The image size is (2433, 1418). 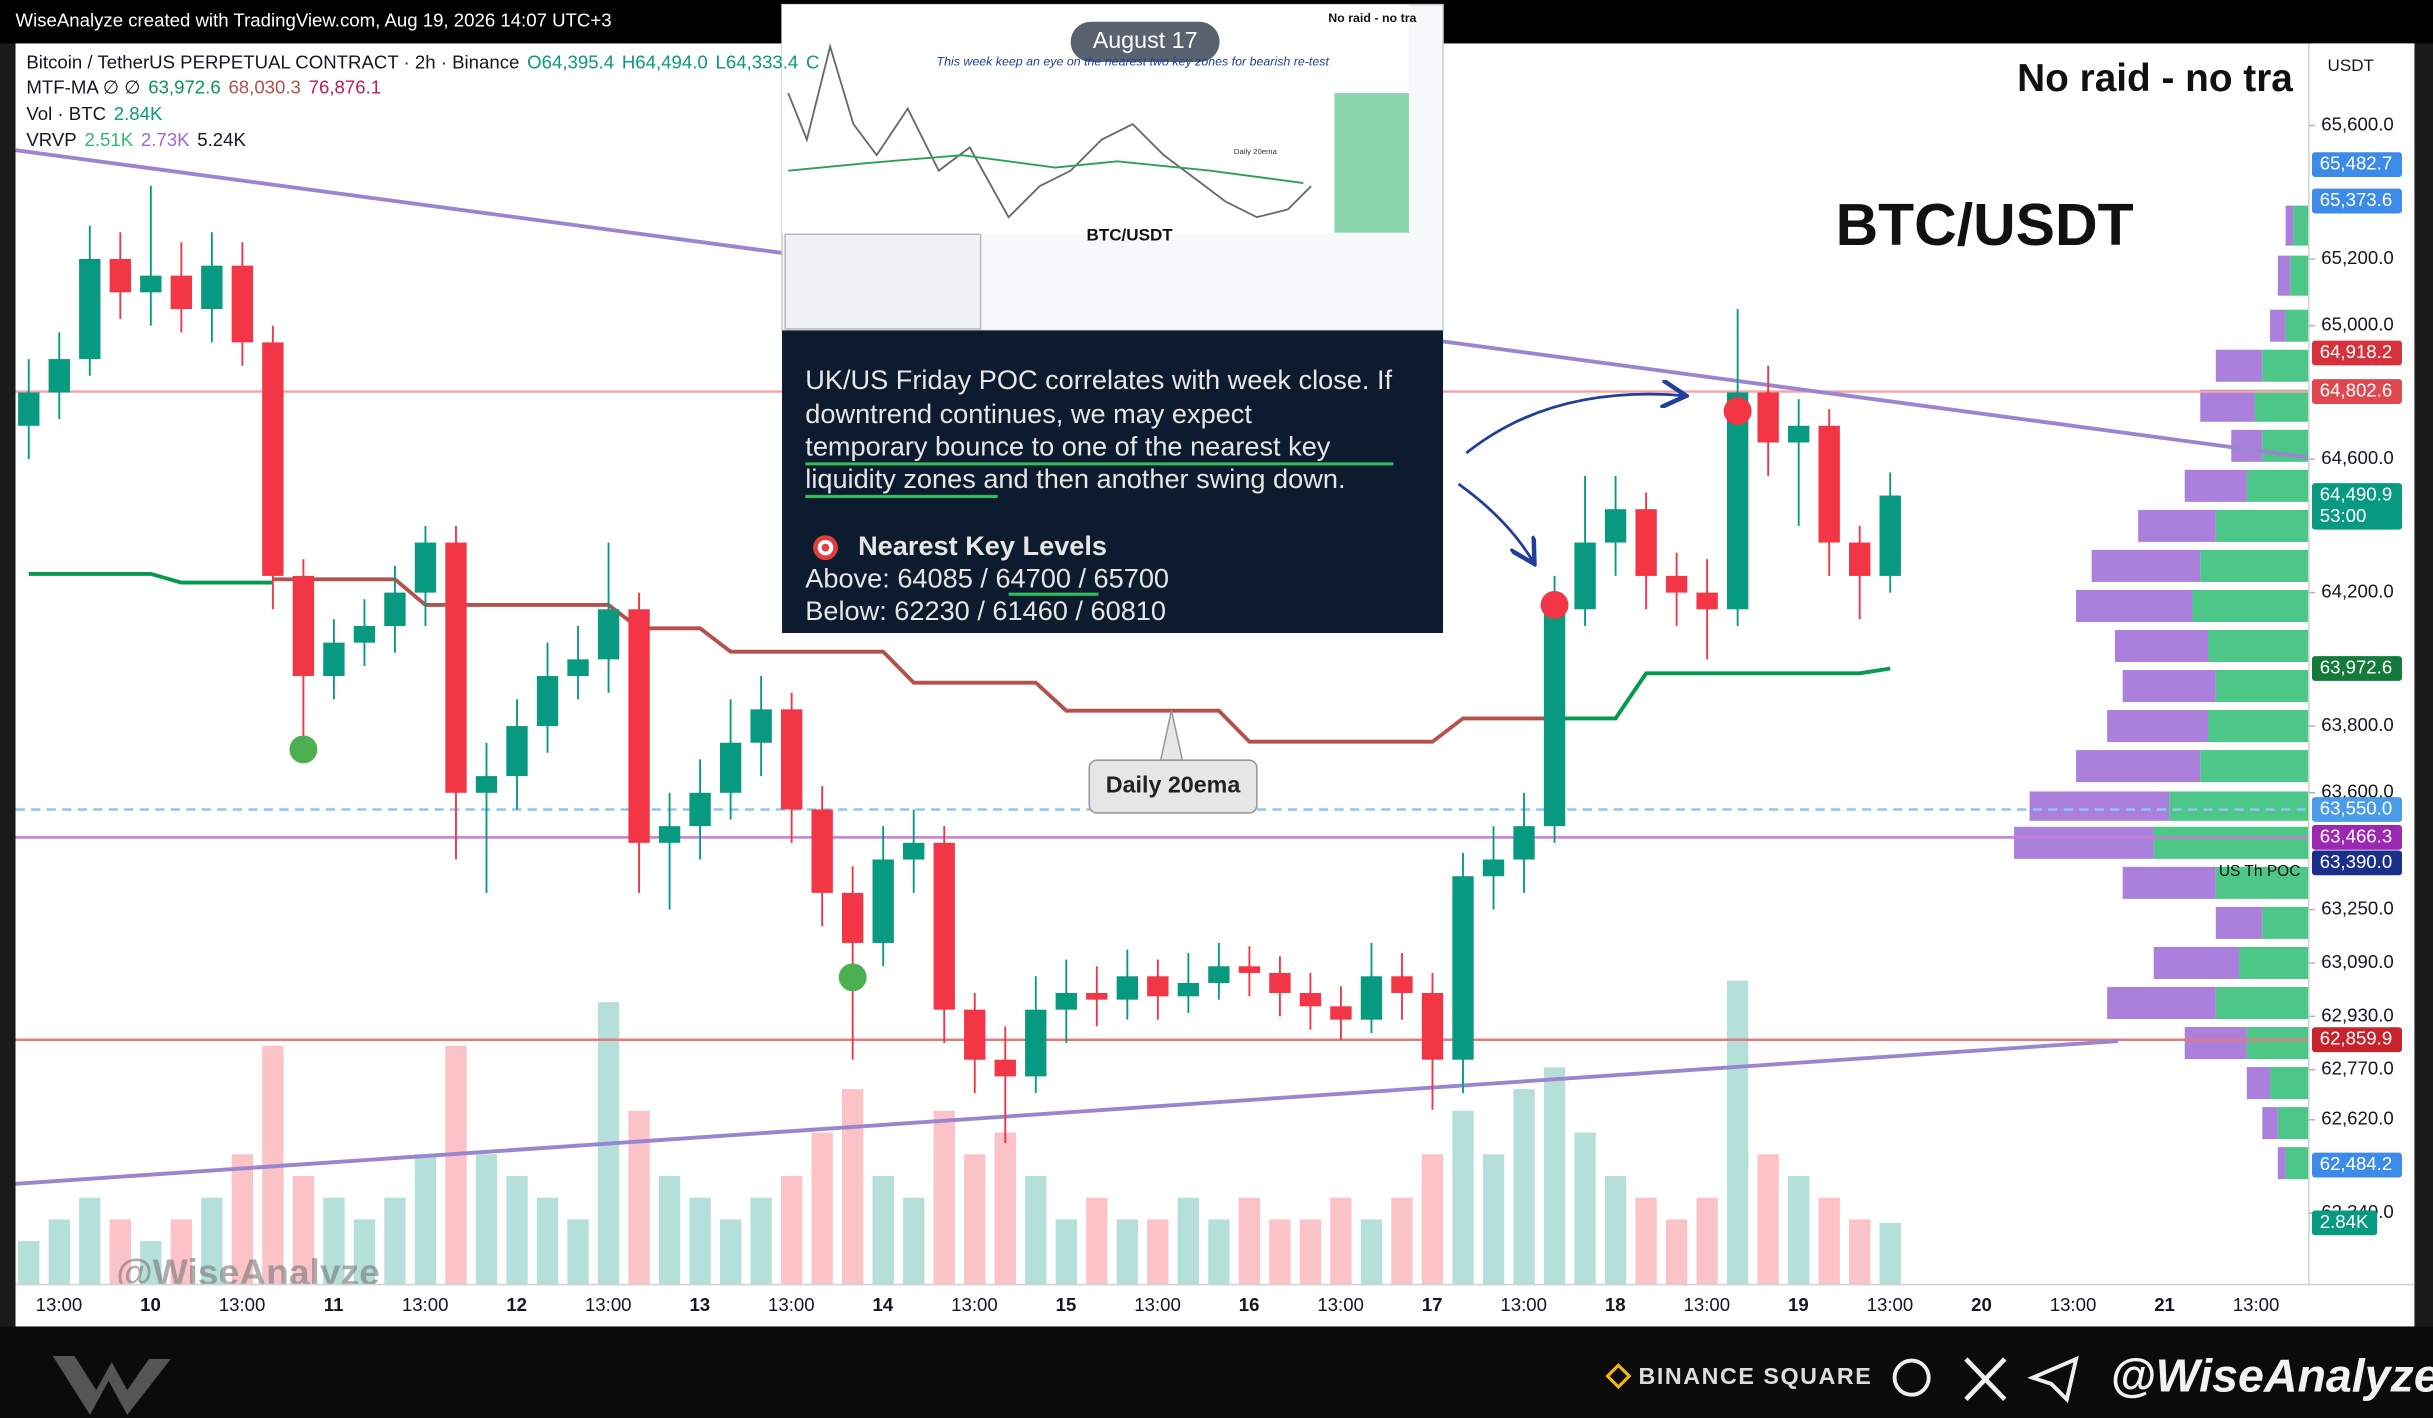 What do you see at coordinates (2260, 871) in the screenshot?
I see `poc-label: US Th POC` at bounding box center [2260, 871].